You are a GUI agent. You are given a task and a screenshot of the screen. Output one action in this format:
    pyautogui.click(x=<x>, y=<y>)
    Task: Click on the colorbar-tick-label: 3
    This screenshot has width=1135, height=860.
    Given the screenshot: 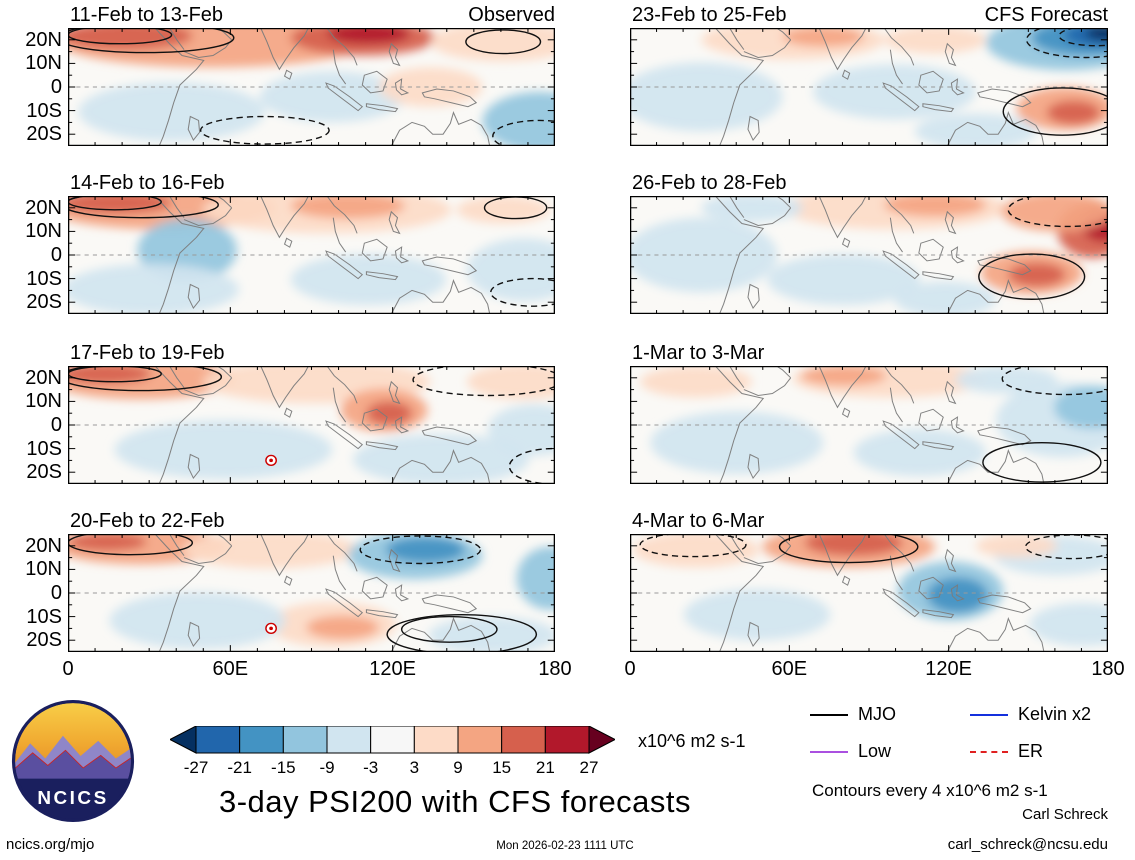 What is the action you would take?
    pyautogui.click(x=414, y=767)
    